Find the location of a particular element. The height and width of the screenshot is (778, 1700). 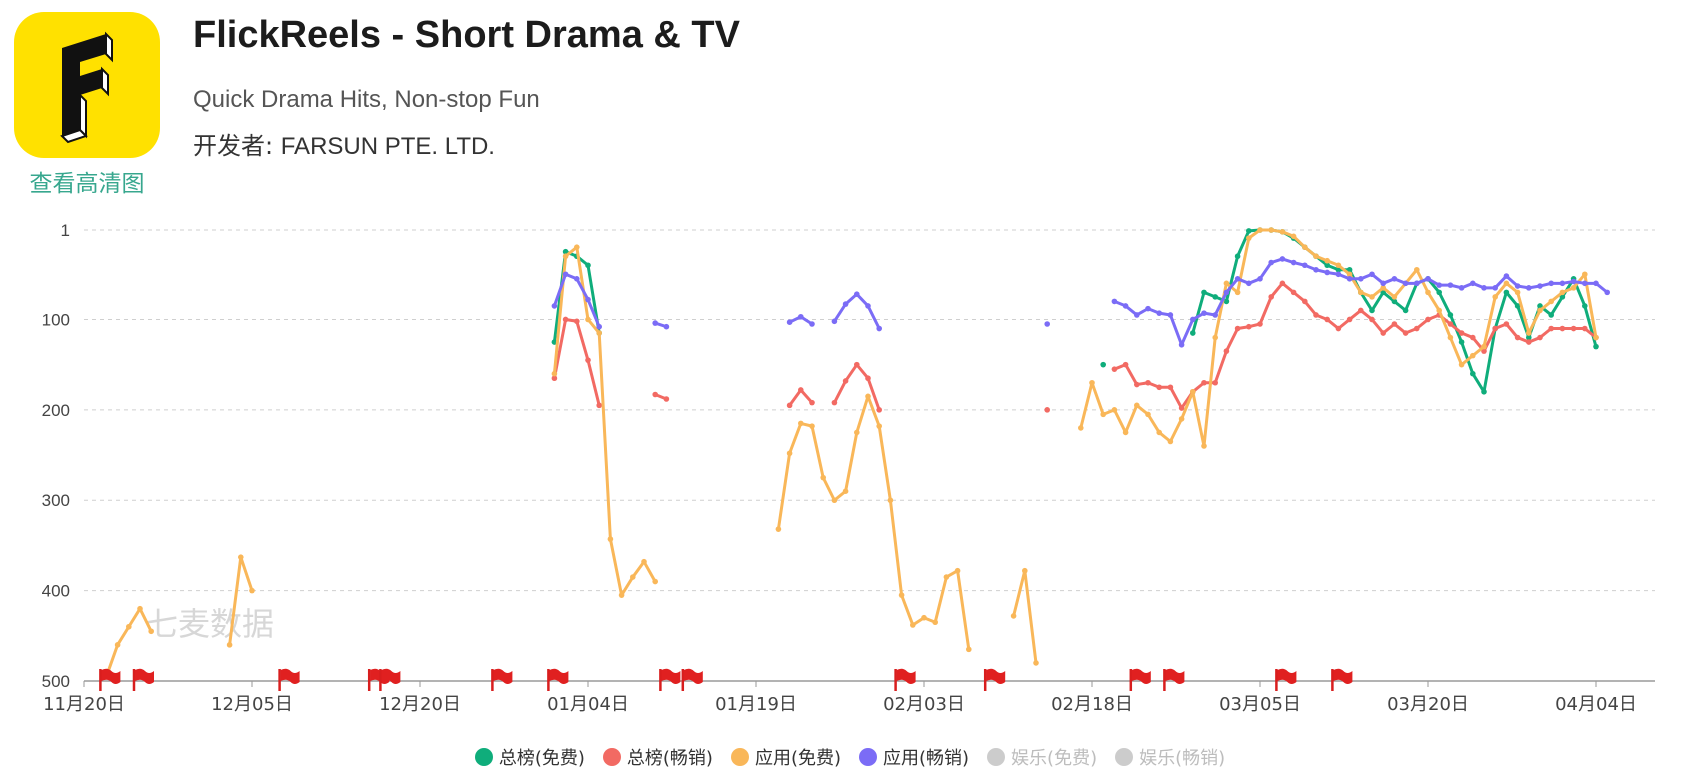

legend-item-应用(畅销): 应用(畅销) is located at coordinates (914, 757).